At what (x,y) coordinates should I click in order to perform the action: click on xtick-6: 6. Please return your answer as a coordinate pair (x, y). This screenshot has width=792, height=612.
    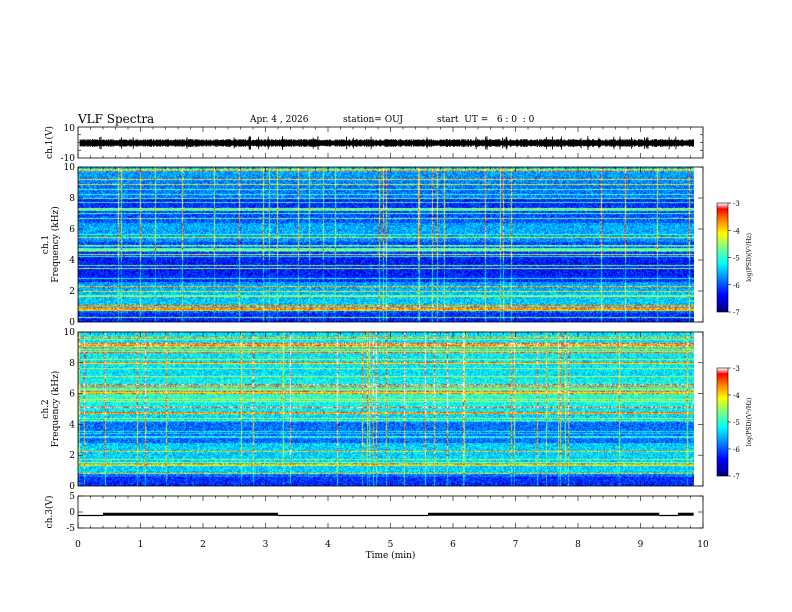
    Looking at the image, I should click on (453, 545).